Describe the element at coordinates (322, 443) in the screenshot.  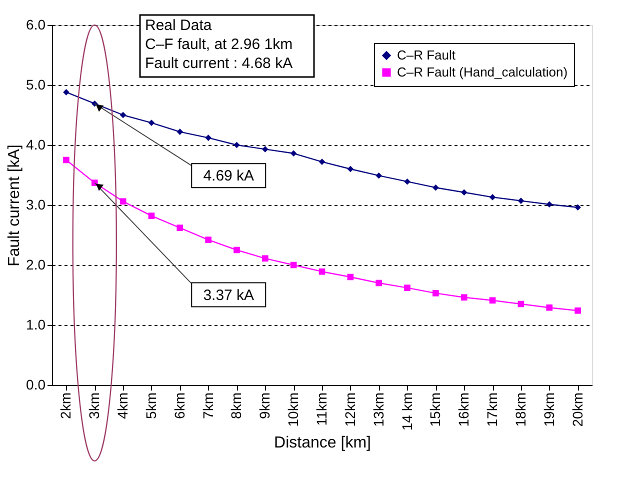
I see `x-axis-title: Distance [km]` at that location.